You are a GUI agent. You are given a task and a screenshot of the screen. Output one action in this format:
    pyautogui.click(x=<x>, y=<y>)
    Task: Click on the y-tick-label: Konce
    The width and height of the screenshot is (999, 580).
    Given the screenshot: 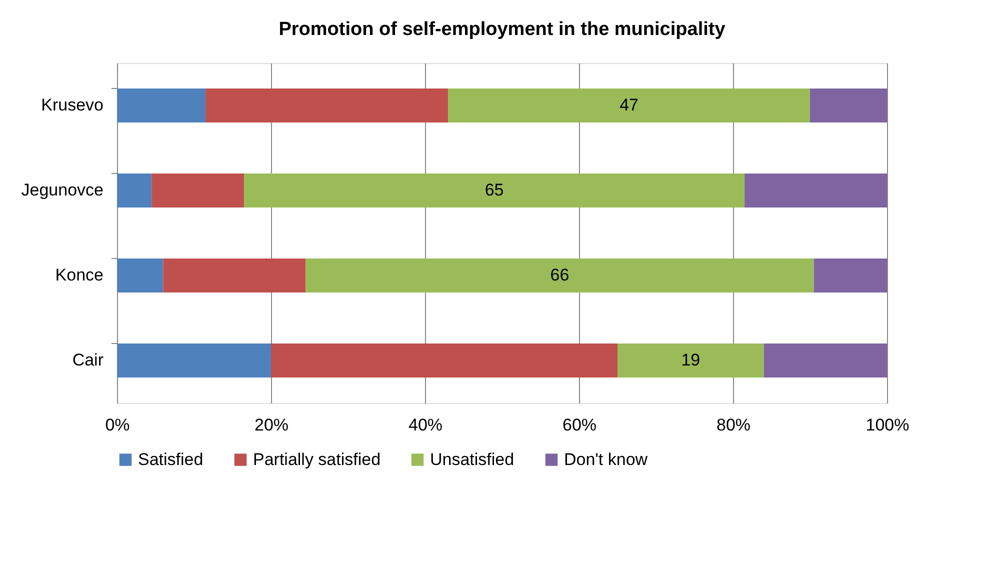 What is the action you would take?
    pyautogui.click(x=79, y=275)
    